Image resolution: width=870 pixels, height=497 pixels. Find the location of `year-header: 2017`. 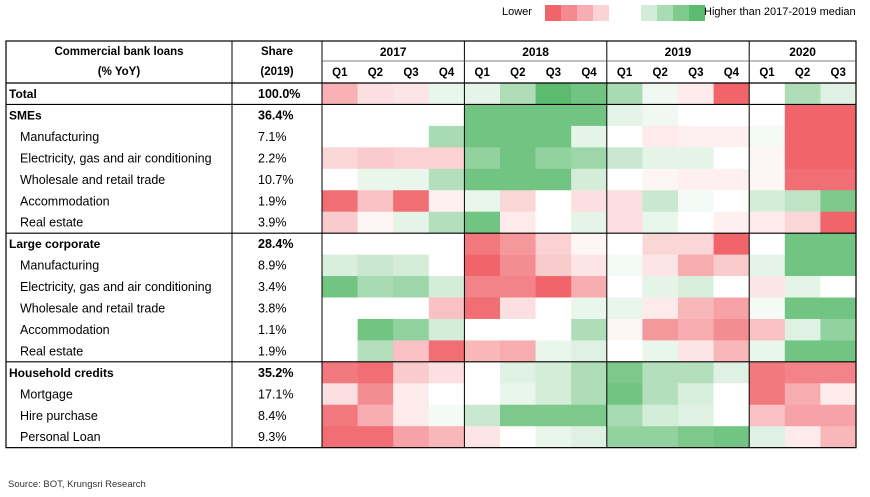

year-header: 2017 is located at coordinates (393, 52).